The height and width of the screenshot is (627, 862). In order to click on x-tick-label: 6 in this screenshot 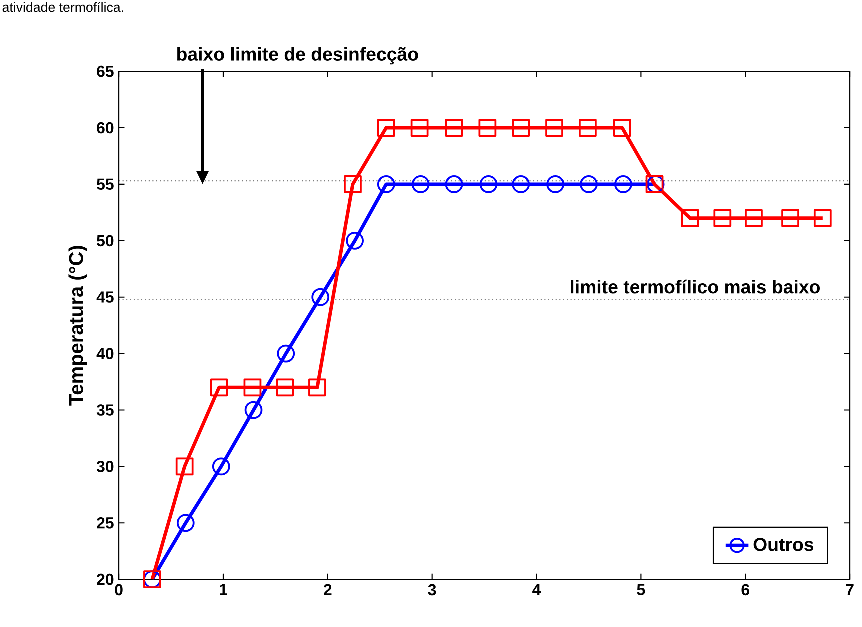, I will do `click(746, 590)`.